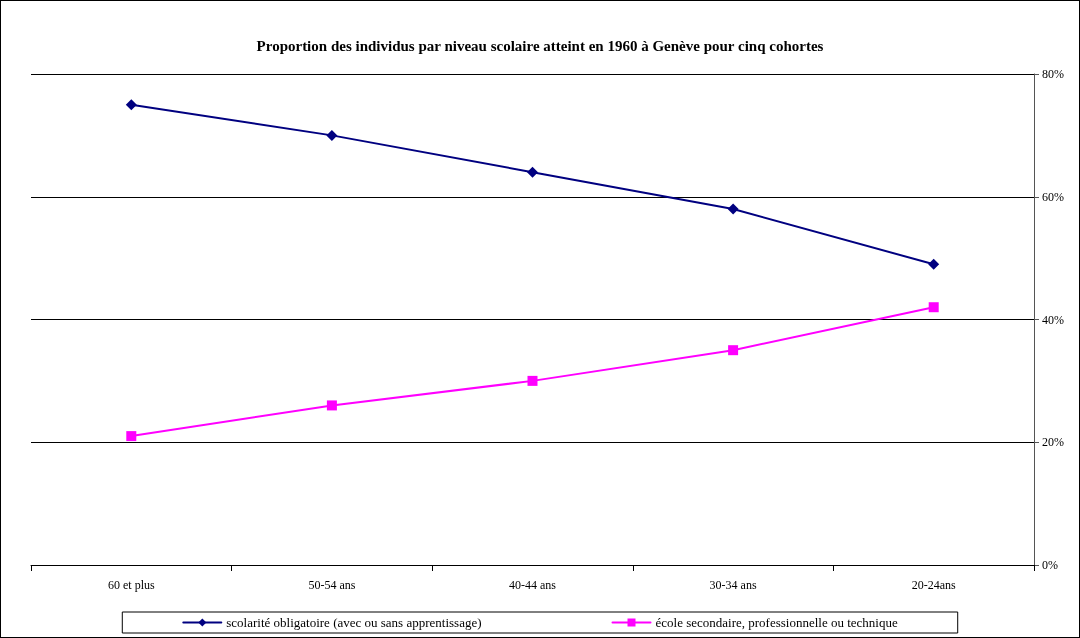 This screenshot has height=638, width=1080. Describe the element at coordinates (934, 585) in the screenshot. I see `x-tick-label: 20-24ans` at that location.